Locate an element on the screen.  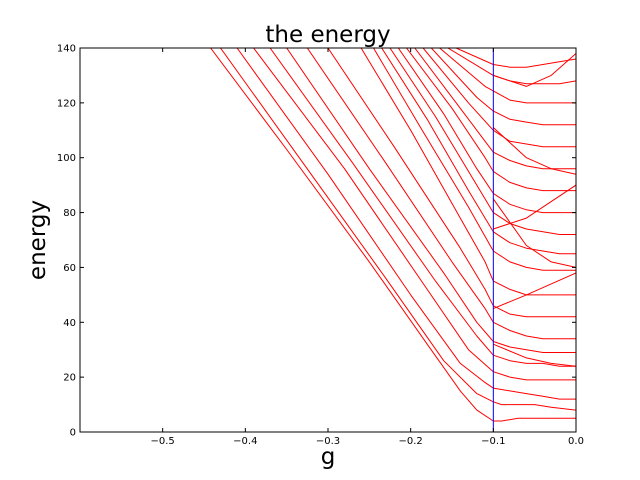
x-axis-label: g is located at coordinates (328, 457).